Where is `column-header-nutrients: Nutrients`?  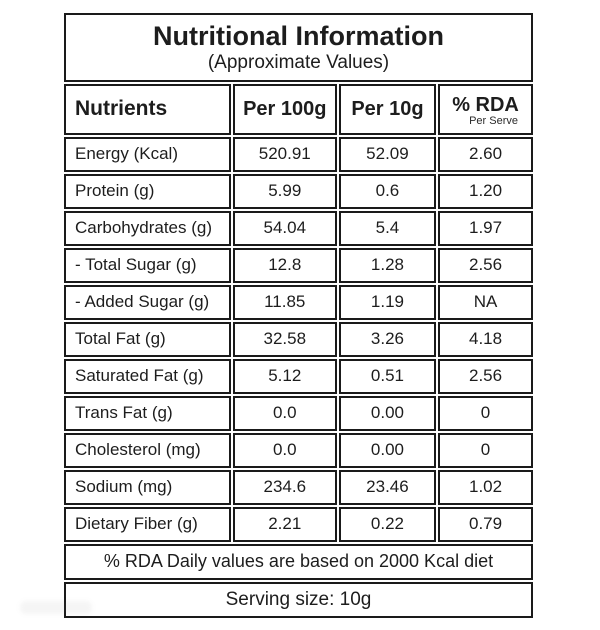 column-header-nutrients: Nutrients is located at coordinates (147, 109).